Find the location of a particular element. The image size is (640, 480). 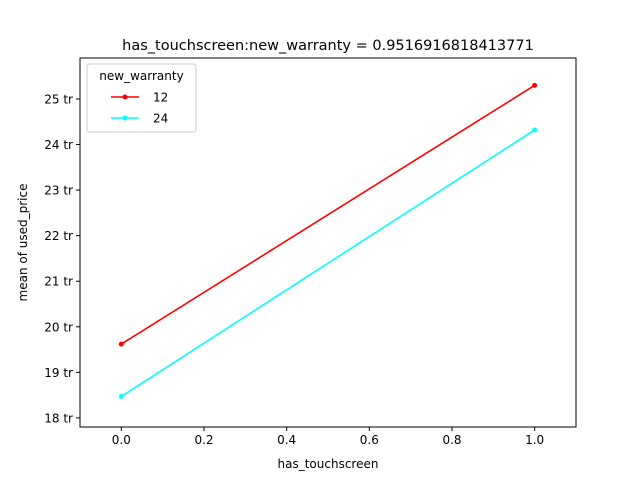

legend-label-12: 12 is located at coordinates (160, 98).